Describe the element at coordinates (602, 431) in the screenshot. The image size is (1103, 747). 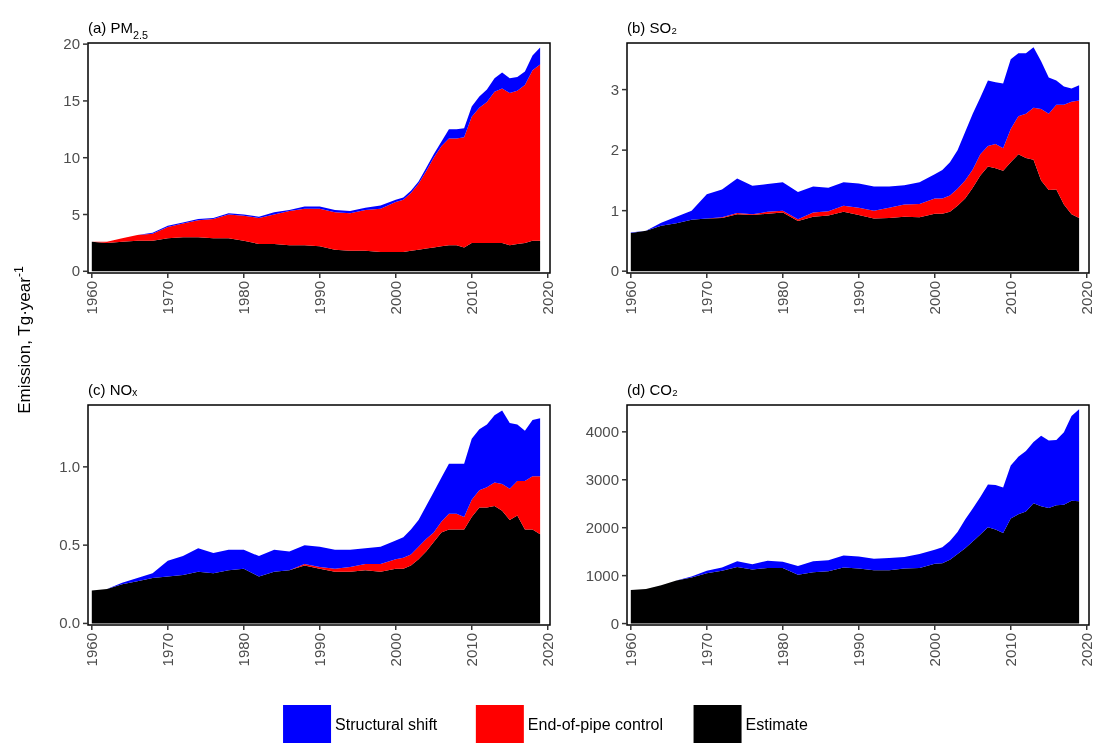
I see `y-tick-label: 4000` at that location.